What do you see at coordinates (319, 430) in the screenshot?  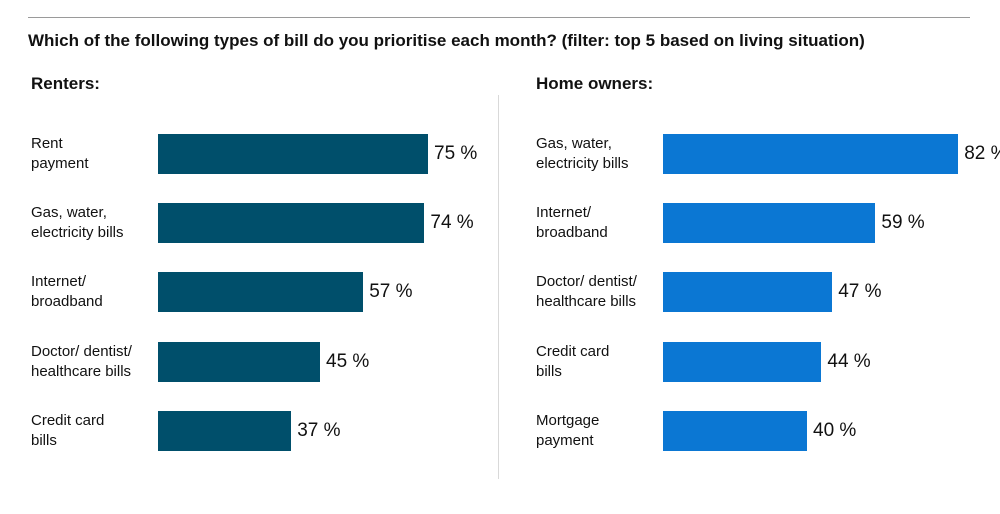 I see `value-label: 37 %` at bounding box center [319, 430].